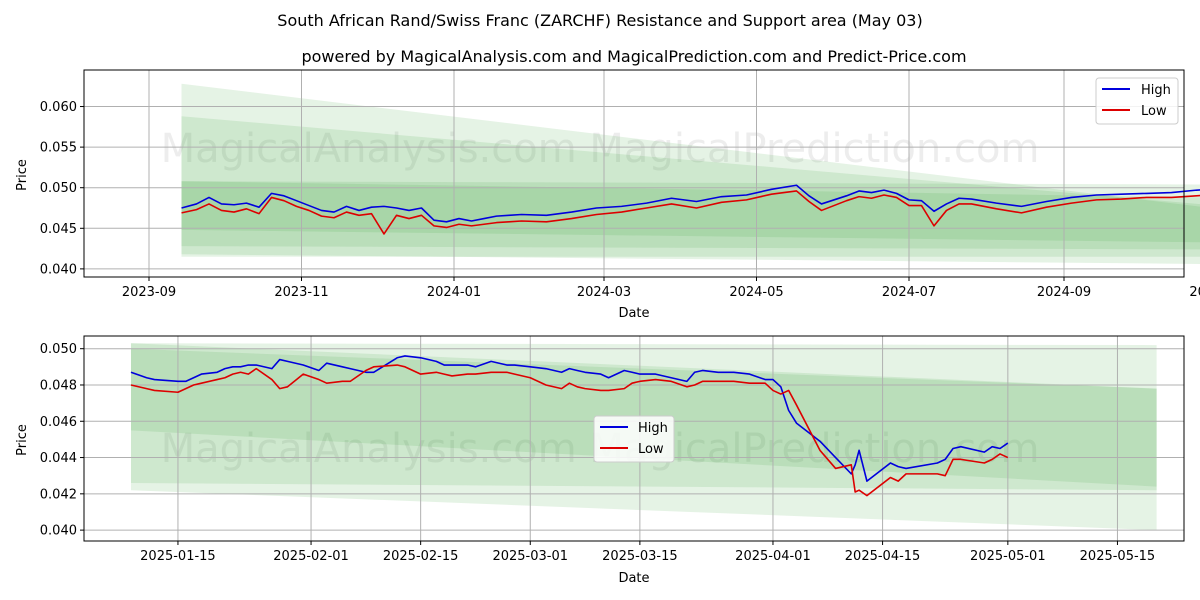 This screenshot has width=1200, height=600. I want to click on x-tick-label: 2025-04-01, so click(773, 556).